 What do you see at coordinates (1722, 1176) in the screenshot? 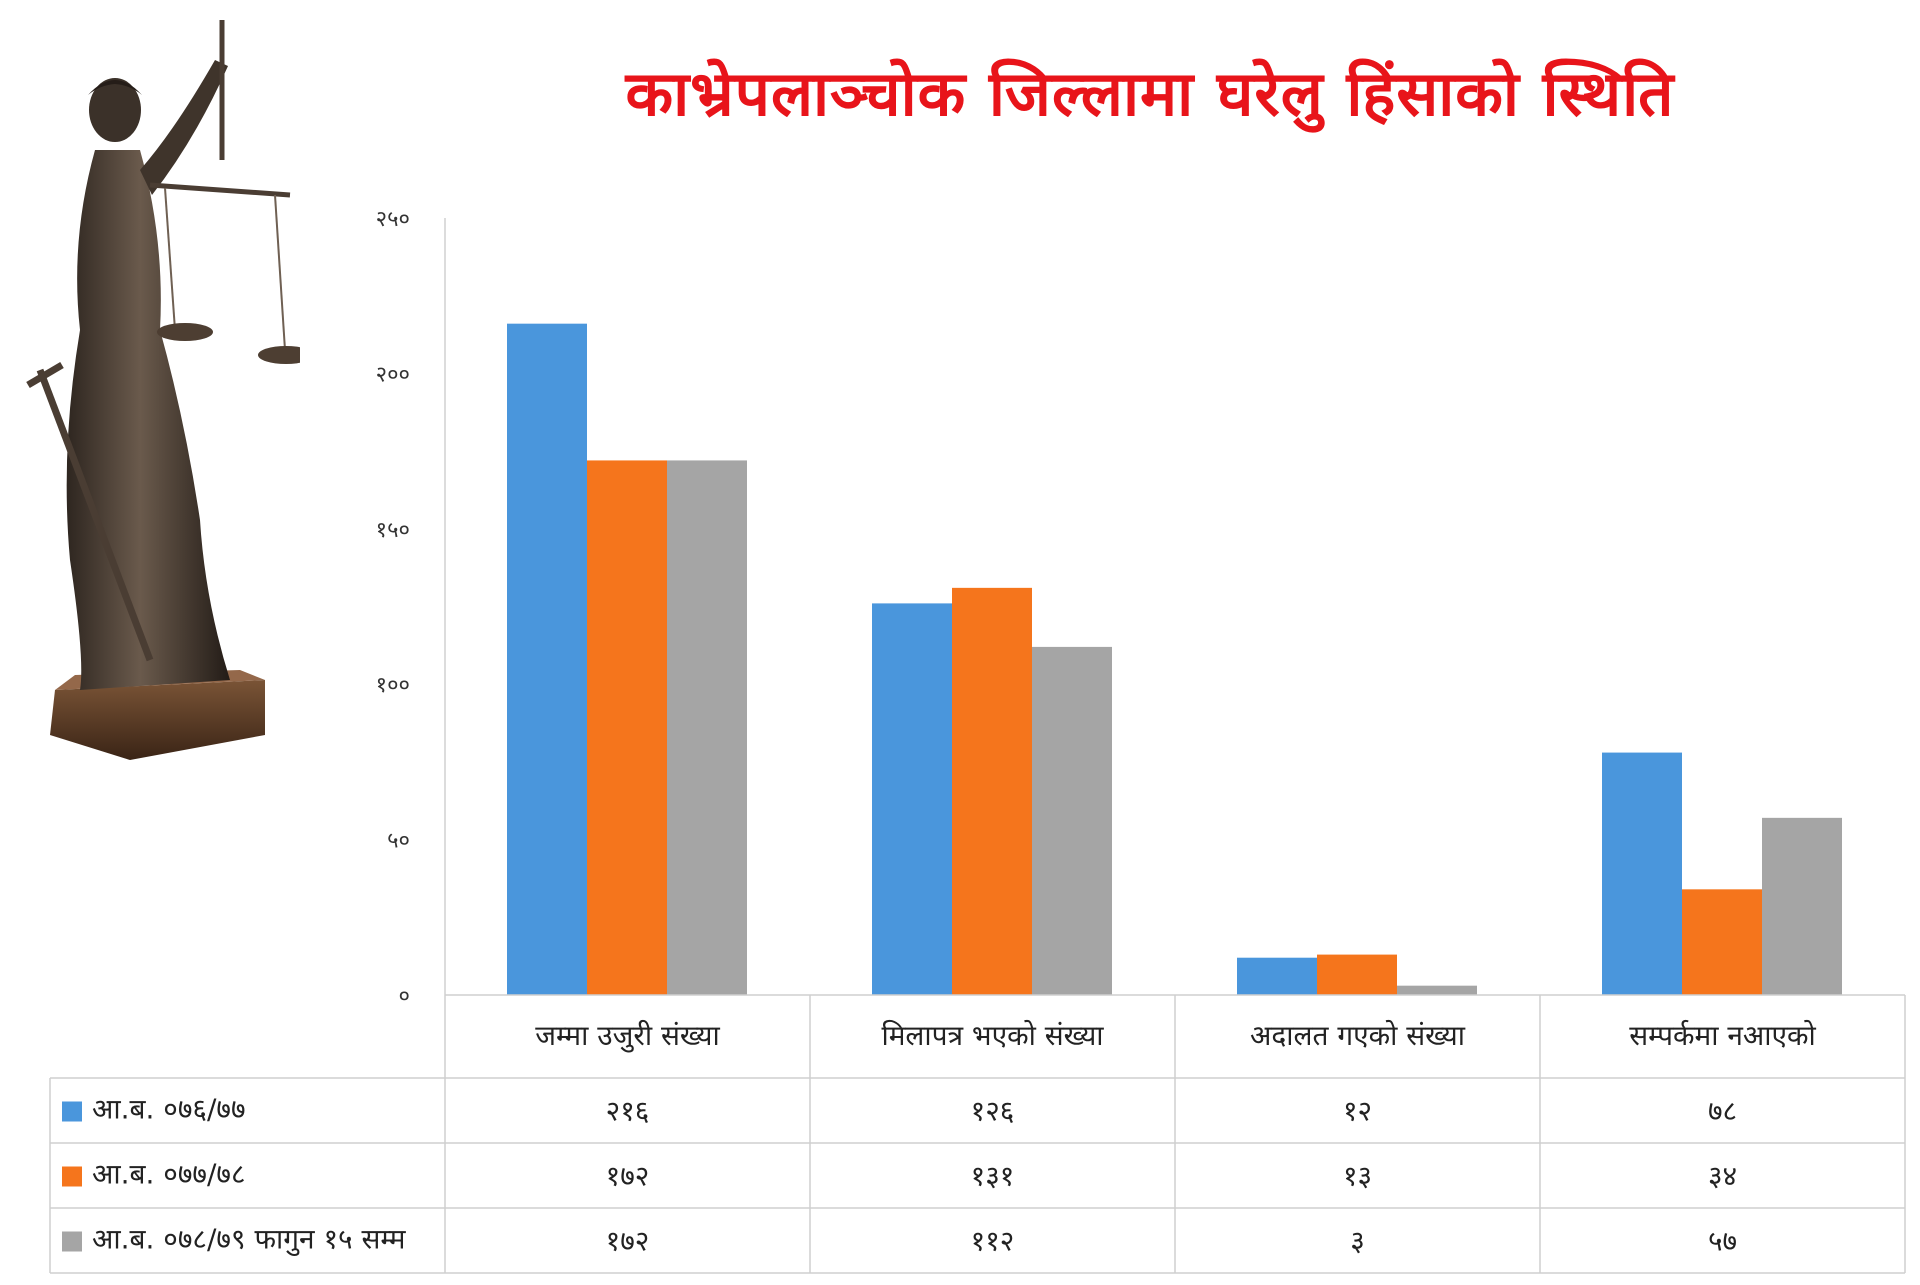
I see `table-cell: ३४` at bounding box center [1722, 1176].